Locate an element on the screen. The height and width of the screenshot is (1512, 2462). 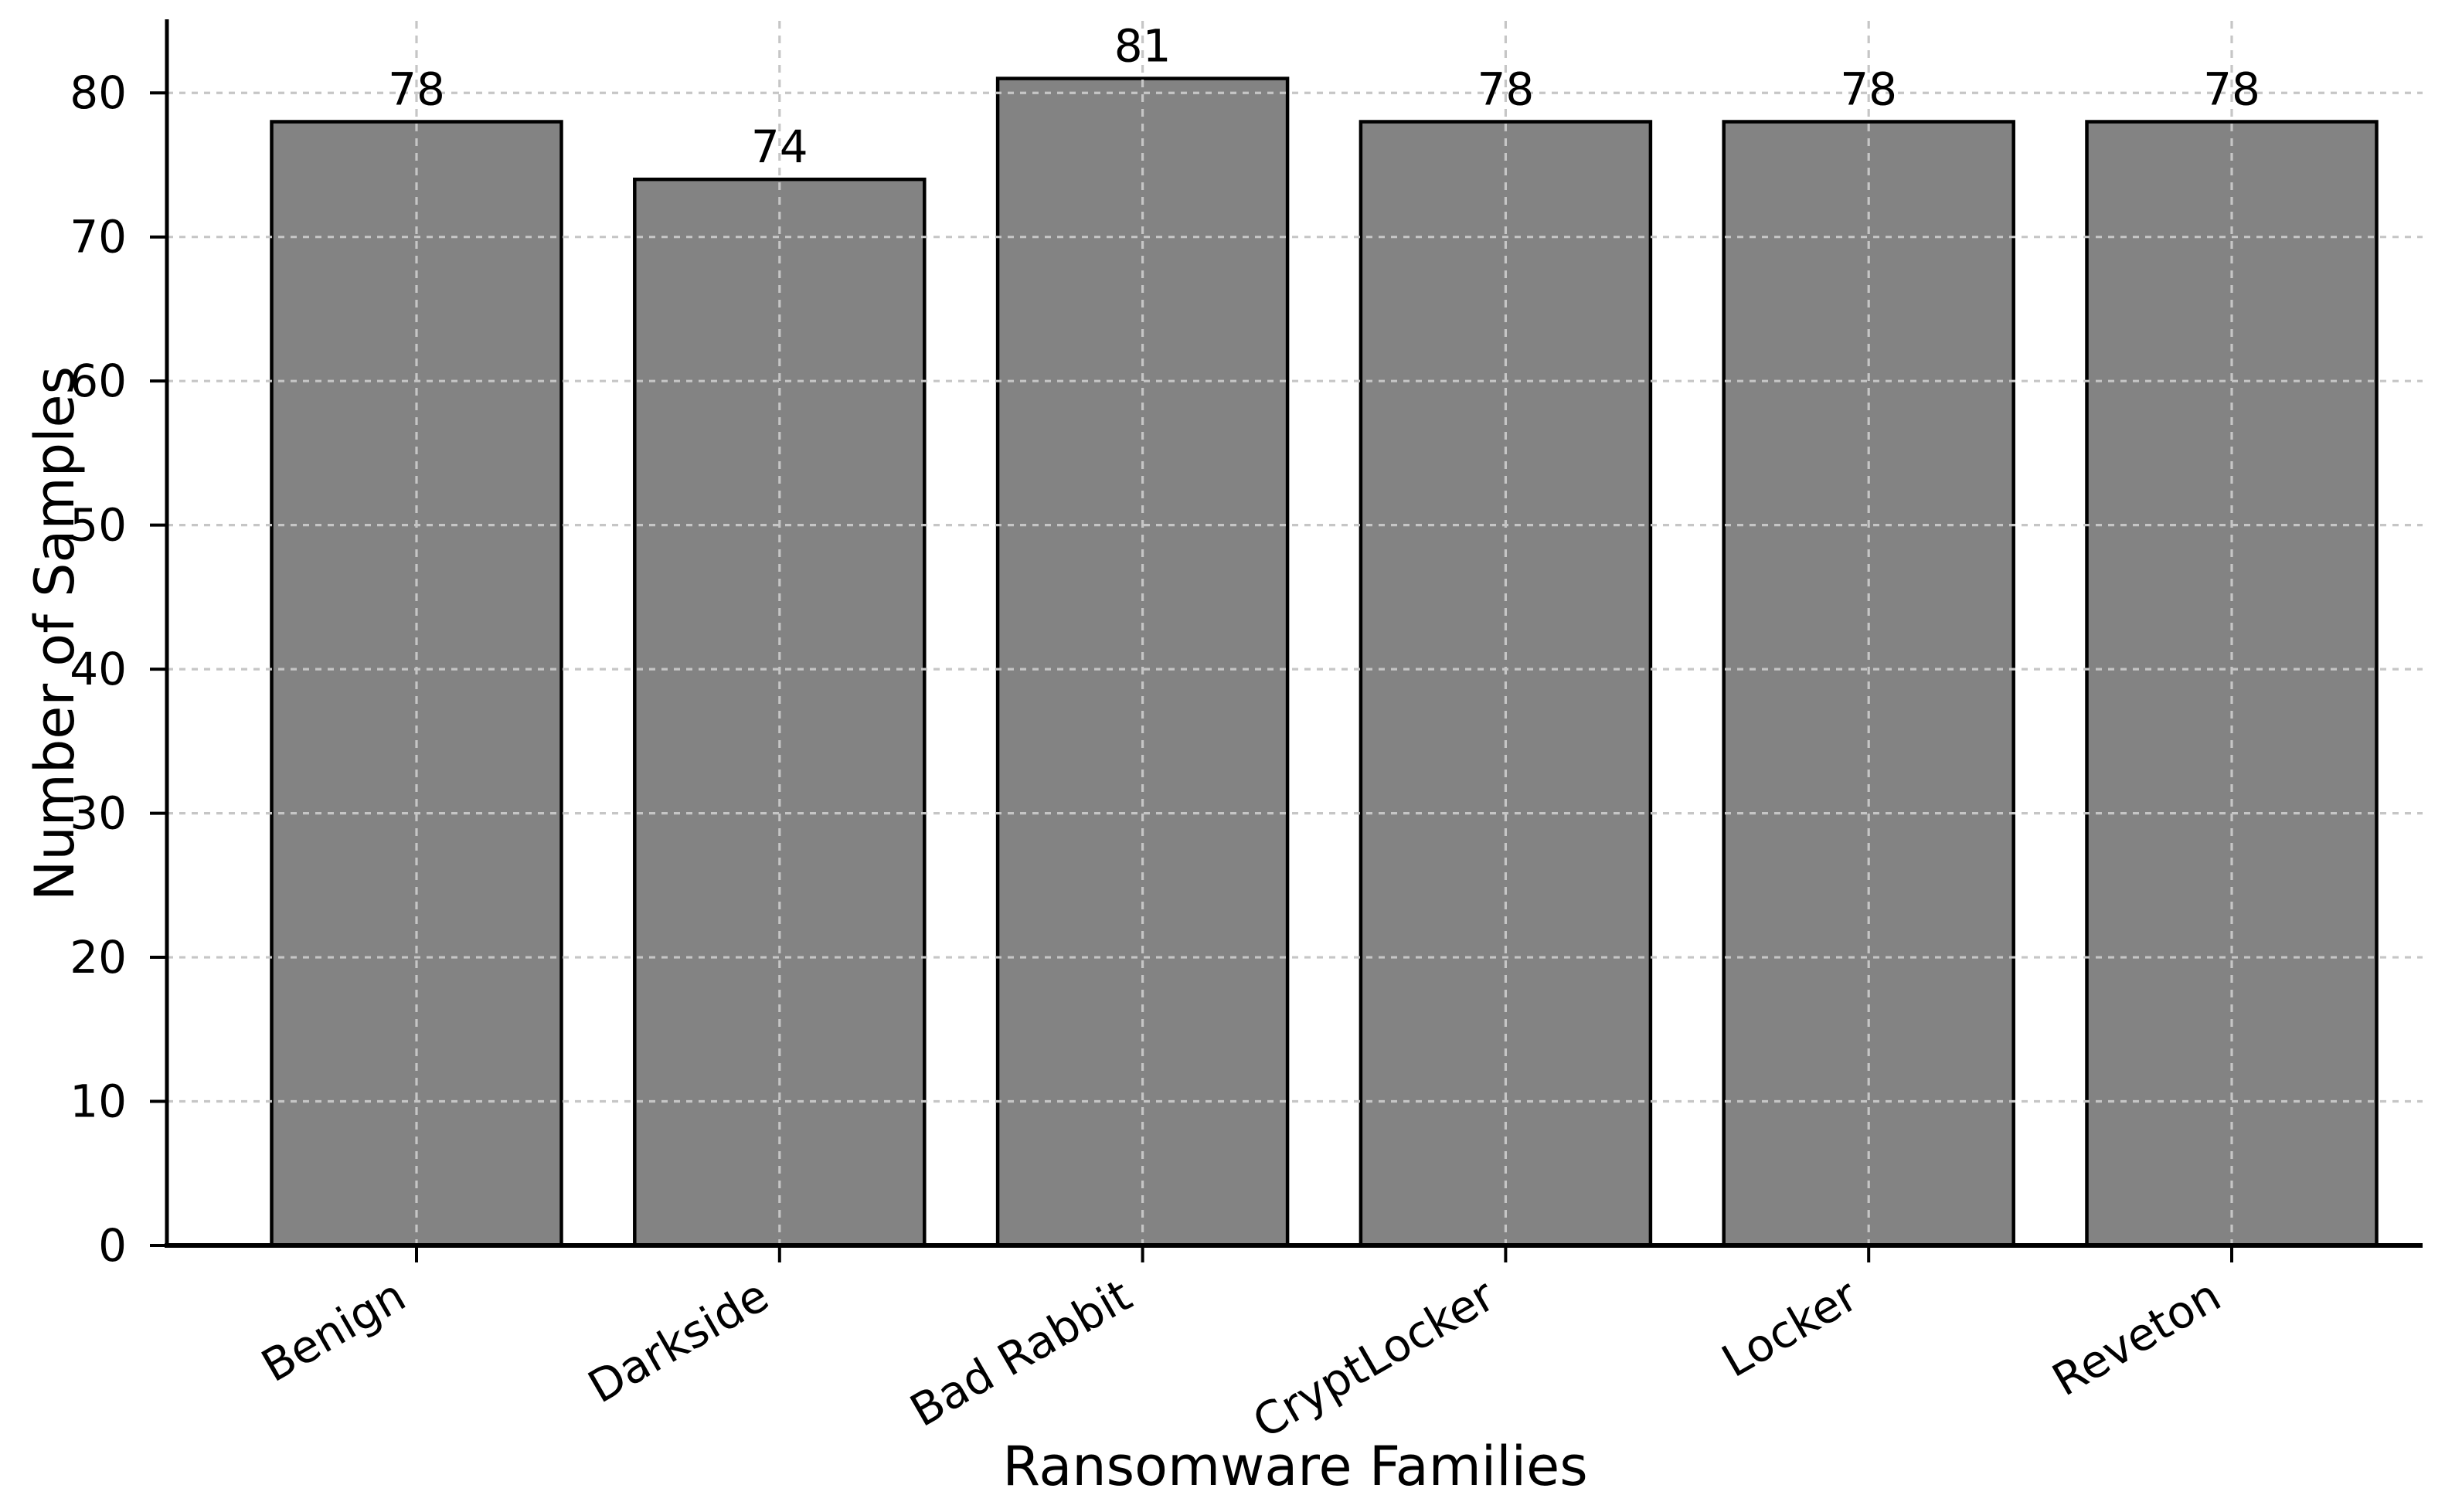
y-axis-title: Number of Samples is located at coordinates (55, 633).